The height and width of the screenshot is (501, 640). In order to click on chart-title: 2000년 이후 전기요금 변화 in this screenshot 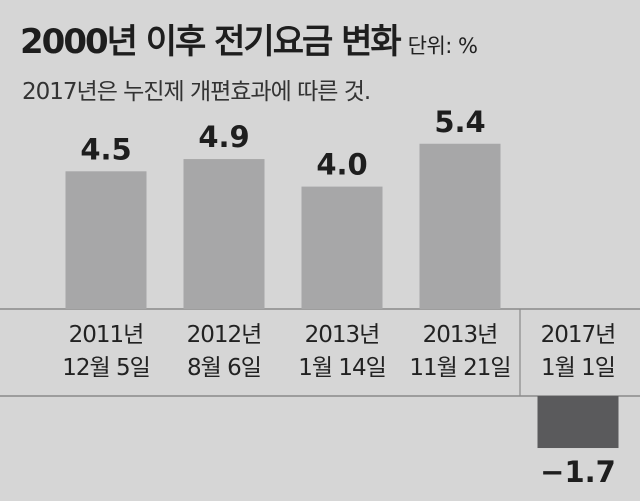, I will do `click(211, 42)`.